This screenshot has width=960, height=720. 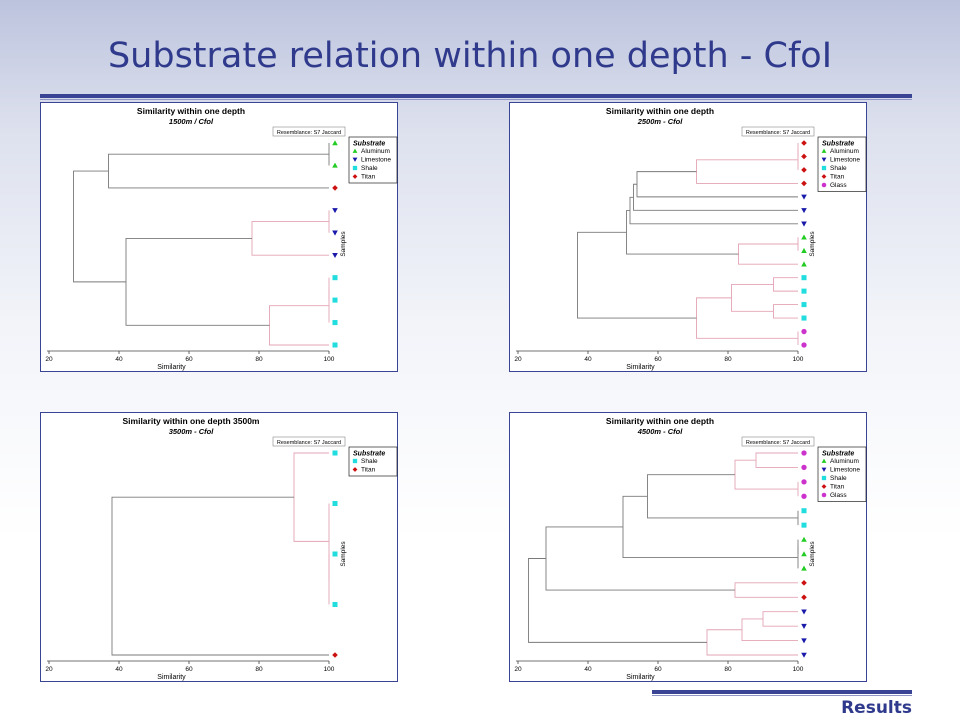 What do you see at coordinates (192, 431) in the screenshot?
I see `chart-subtitle: 3500m - Cfol` at bounding box center [192, 431].